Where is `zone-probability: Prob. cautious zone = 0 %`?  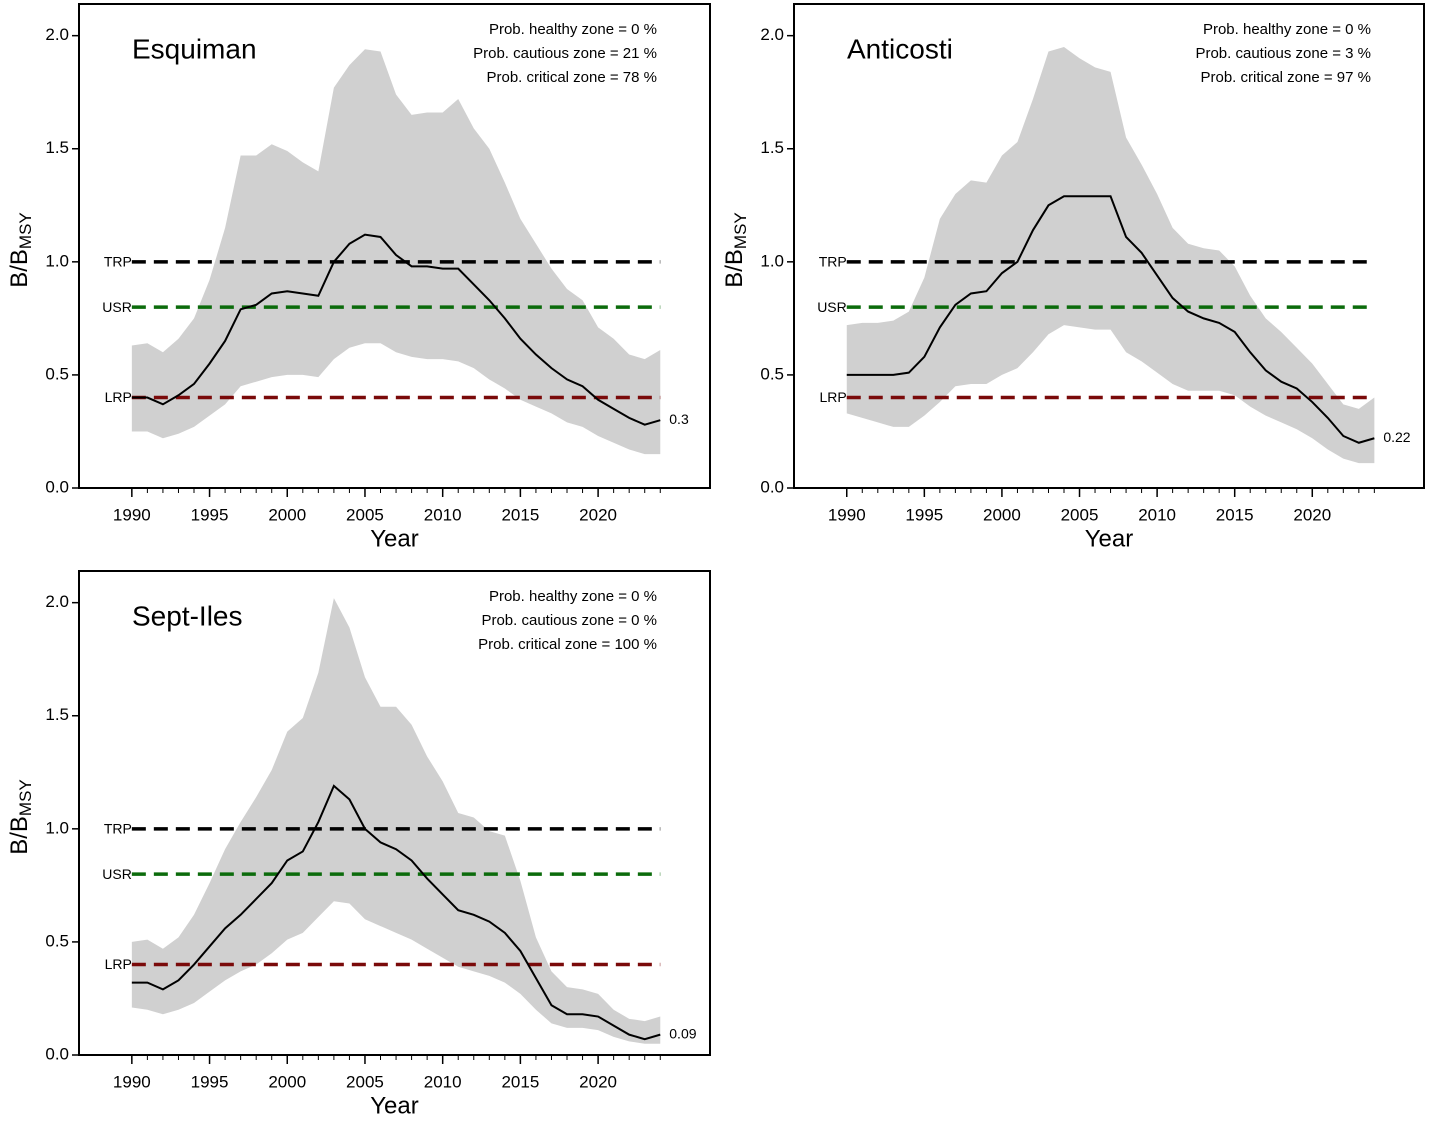
zone-probability: Prob. cautious zone = 0 % is located at coordinates (569, 620).